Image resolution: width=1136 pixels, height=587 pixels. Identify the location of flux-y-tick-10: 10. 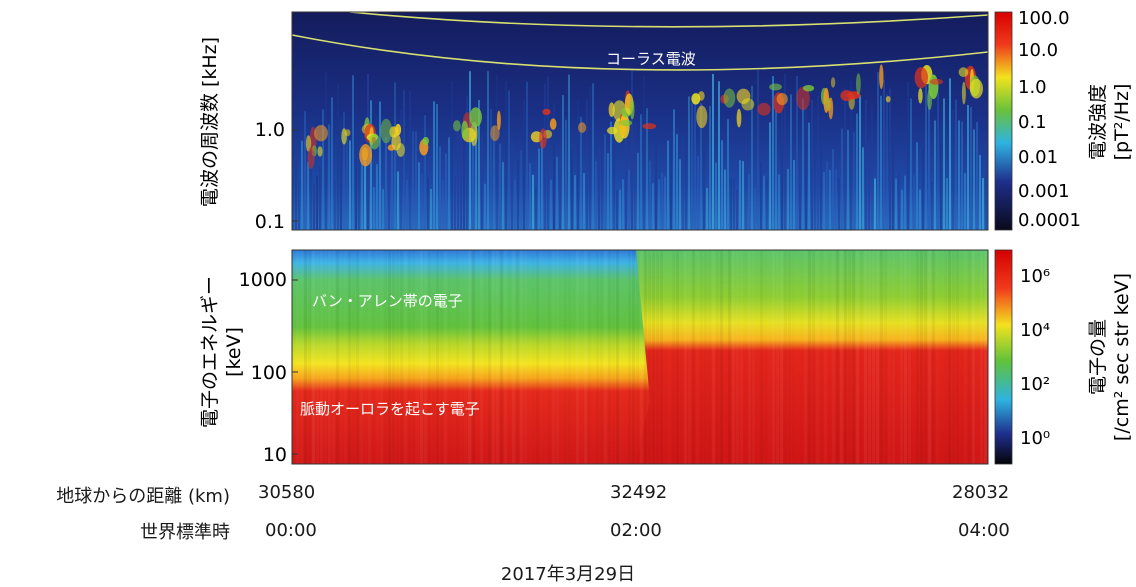
(275, 455).